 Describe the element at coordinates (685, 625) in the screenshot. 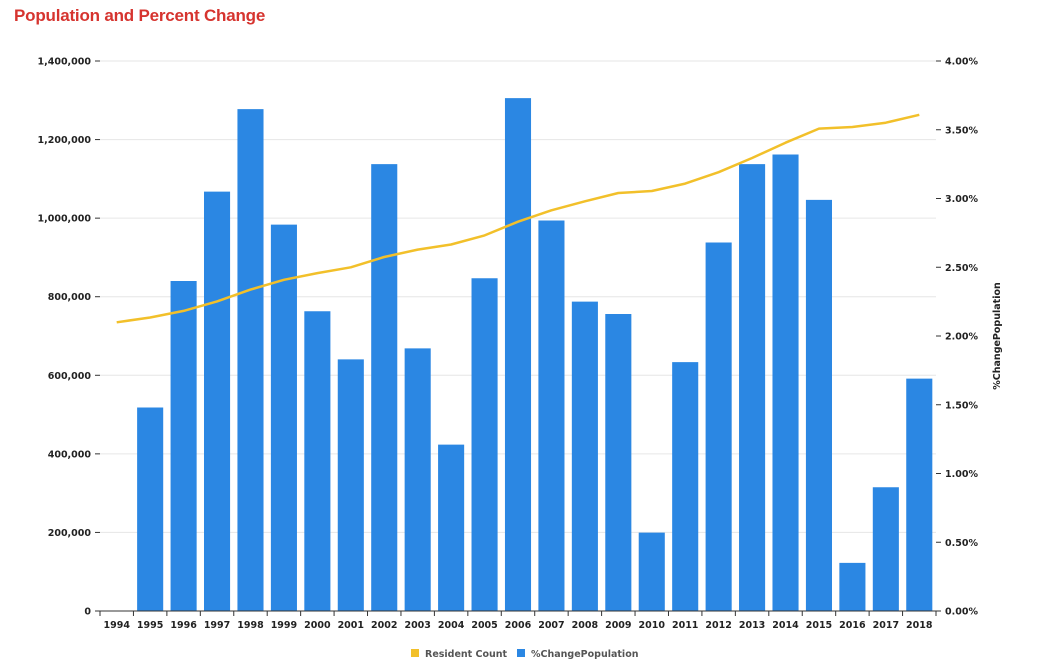

I see `x-tick-label: 2011` at that location.